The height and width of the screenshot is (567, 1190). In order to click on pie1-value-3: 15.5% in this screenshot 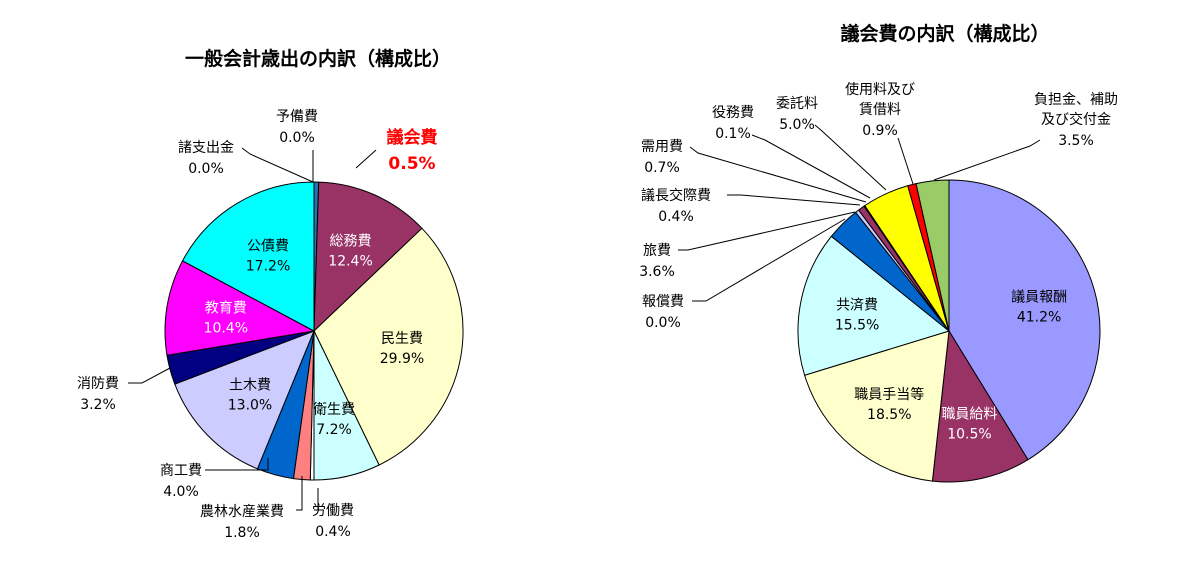, I will do `click(857, 325)`.